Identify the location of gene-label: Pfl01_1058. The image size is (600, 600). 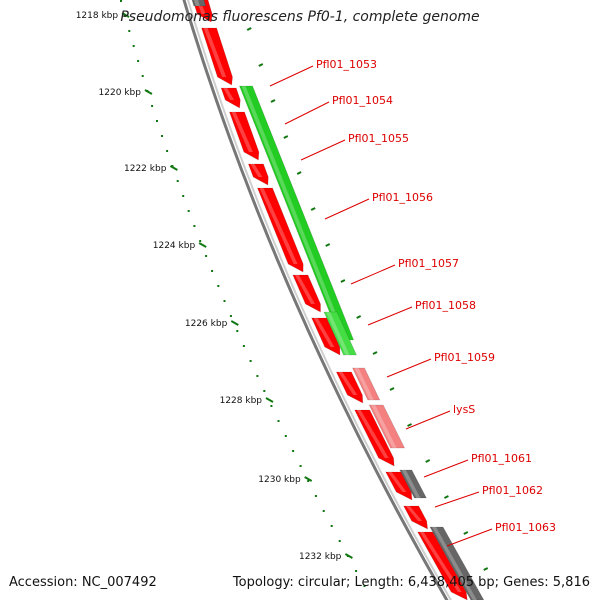
(445, 305).